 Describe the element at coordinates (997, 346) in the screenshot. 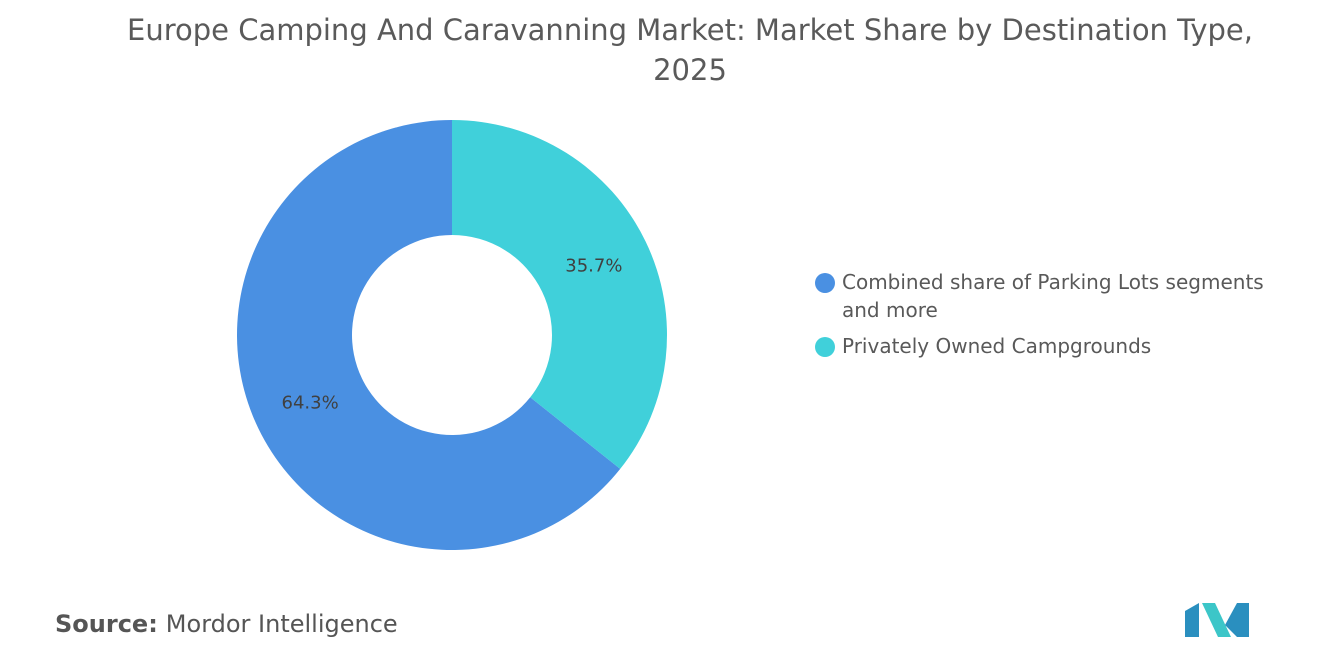

I see `legend-label: Privately Owned Campgrounds` at that location.